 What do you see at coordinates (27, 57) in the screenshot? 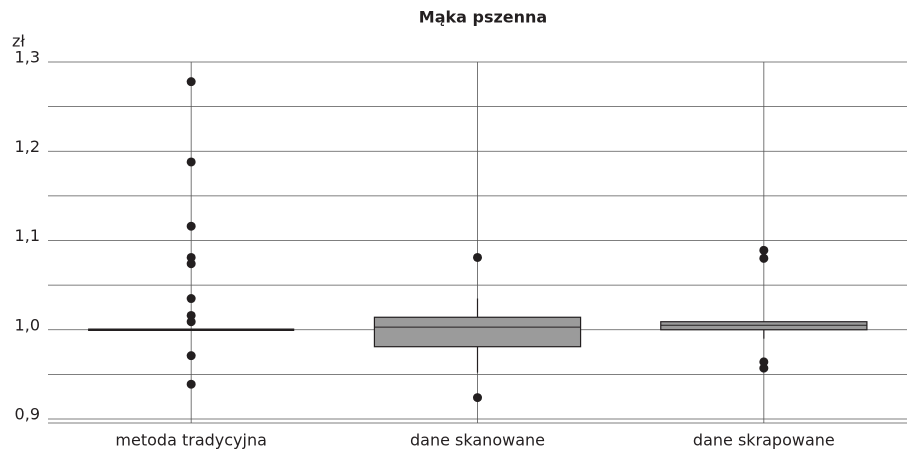
I see `y-tick-label: 1,3` at bounding box center [27, 57].